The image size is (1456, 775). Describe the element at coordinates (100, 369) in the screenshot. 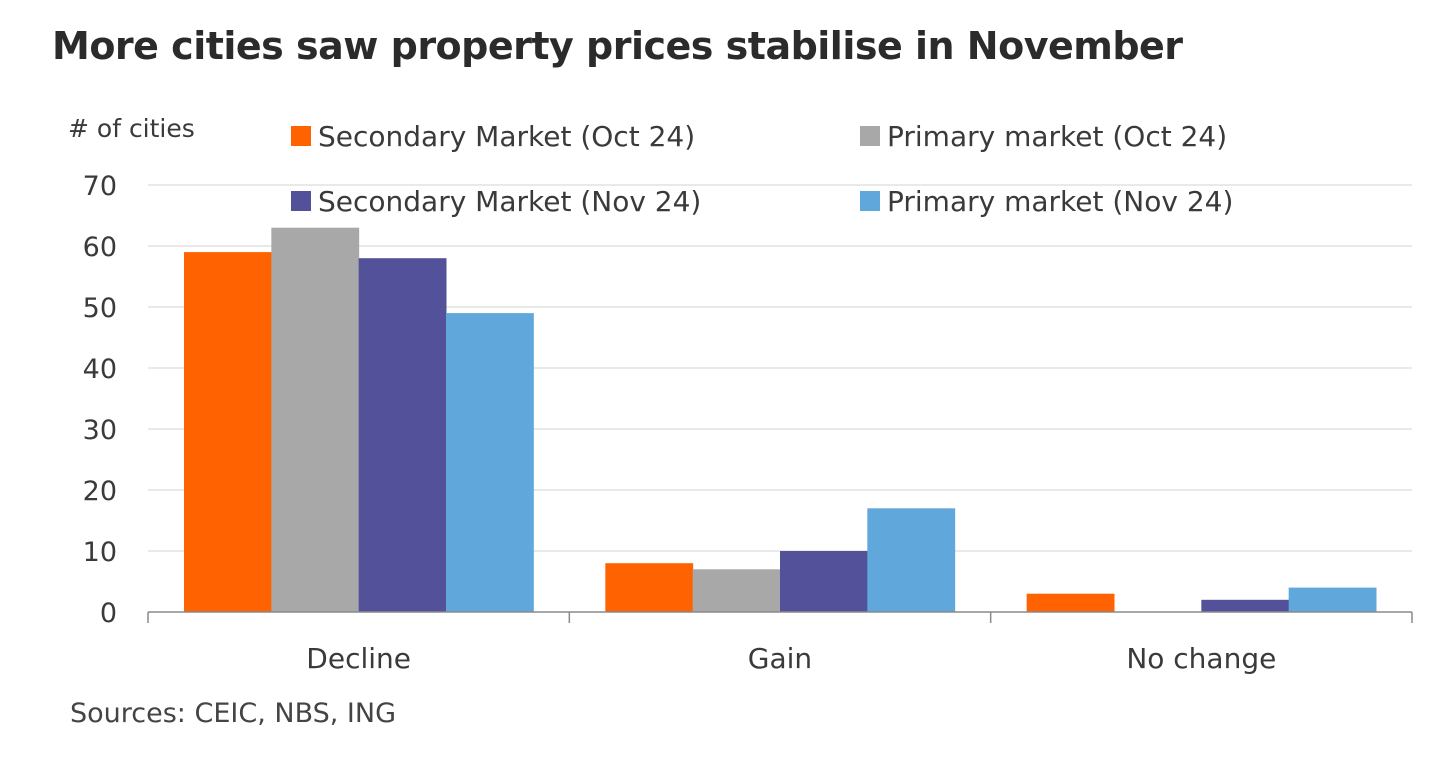

I see `y-tick-label: 40` at that location.